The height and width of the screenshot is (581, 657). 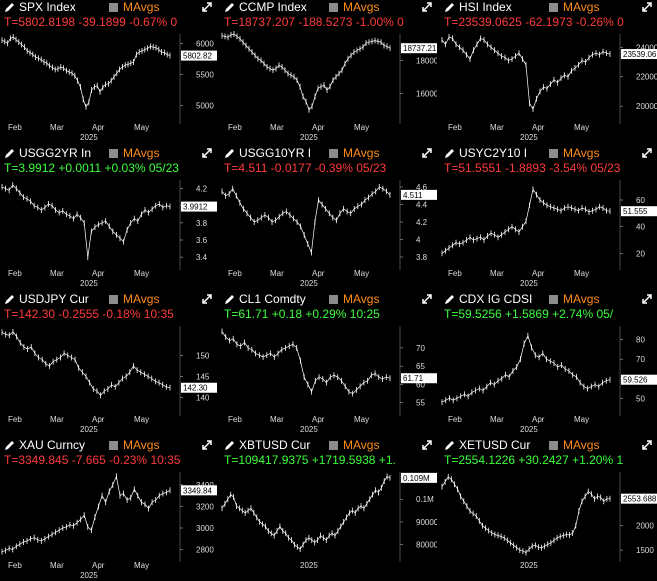 I want to click on panel-title: USGG10YR I, so click(x=275, y=153).